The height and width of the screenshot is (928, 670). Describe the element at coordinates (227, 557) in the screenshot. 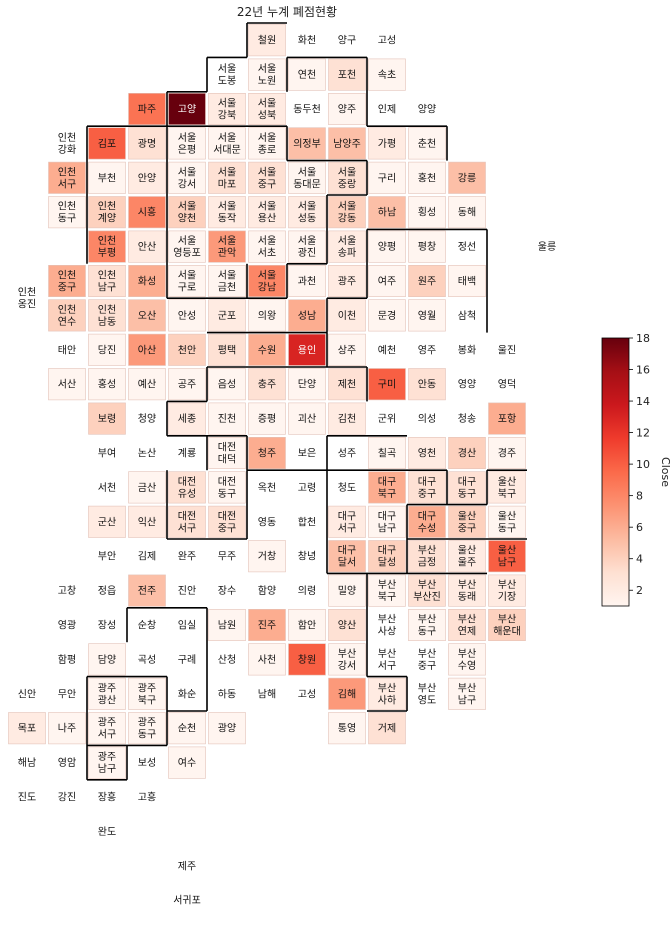

I see `tile-무주: 무주` at that location.